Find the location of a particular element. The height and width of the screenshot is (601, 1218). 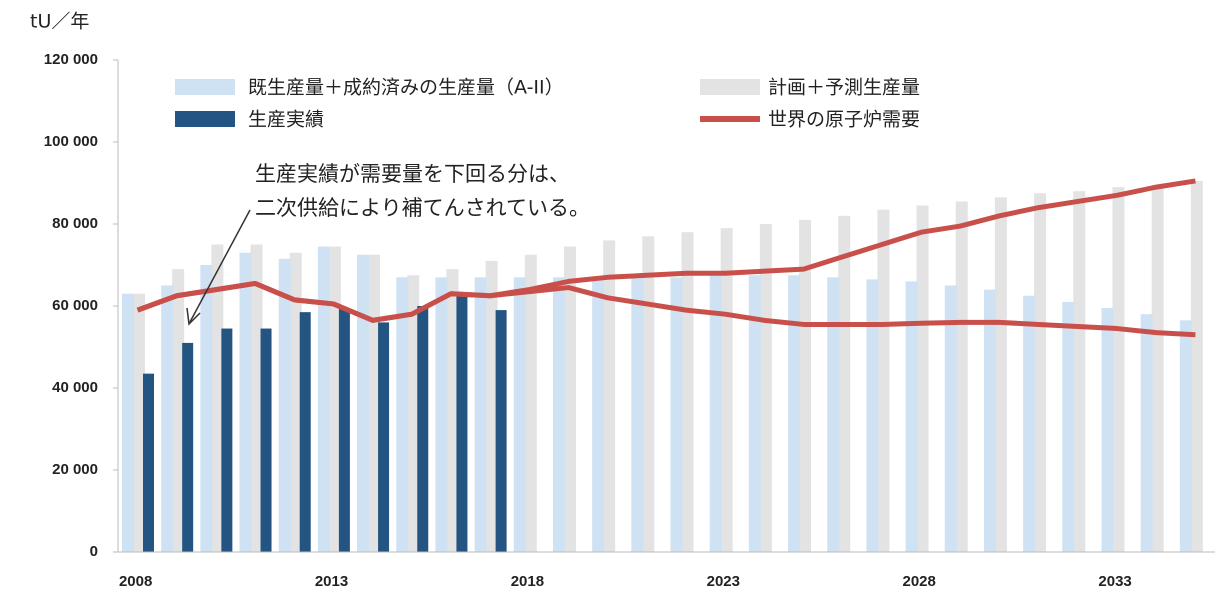

y-tick-label: 0 is located at coordinates (94, 551).